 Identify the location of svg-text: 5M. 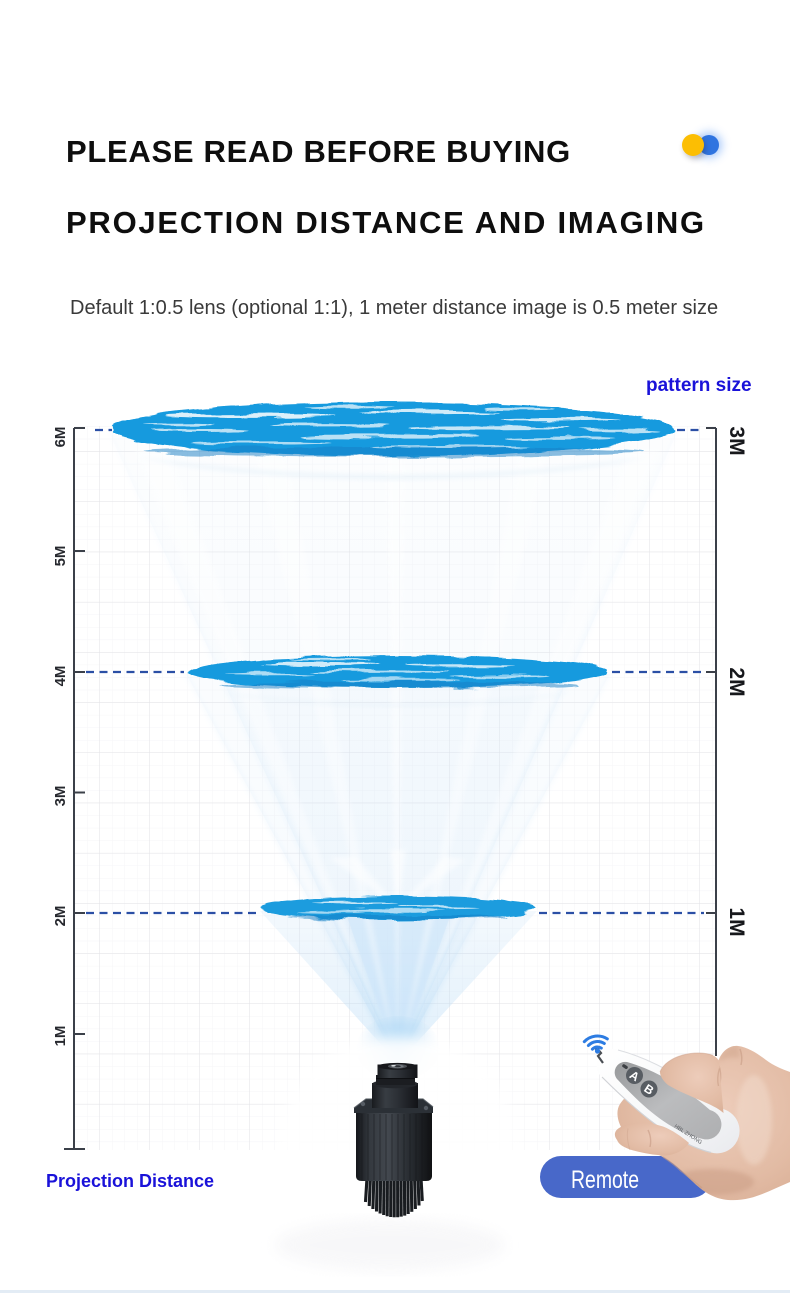
(60, 556).